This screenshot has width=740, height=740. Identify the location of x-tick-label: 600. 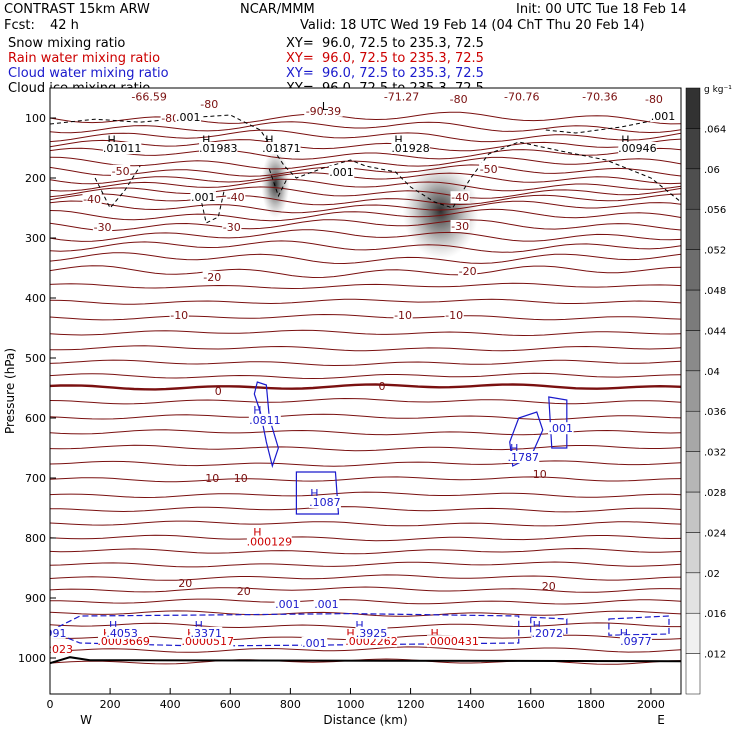
(230, 704).